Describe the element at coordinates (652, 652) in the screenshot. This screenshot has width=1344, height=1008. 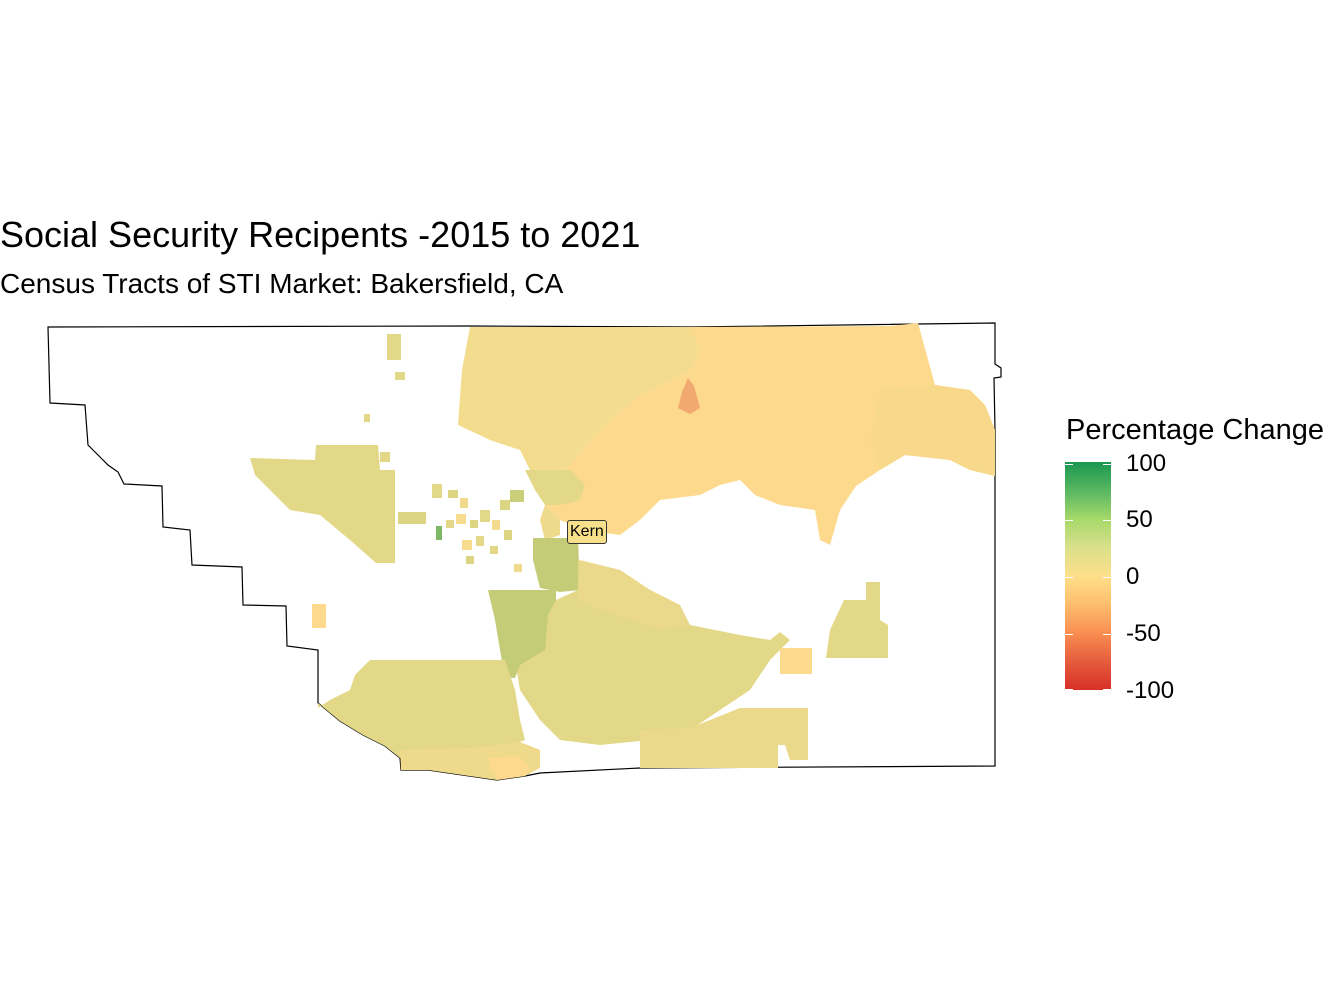
I see `tract-corridor` at that location.